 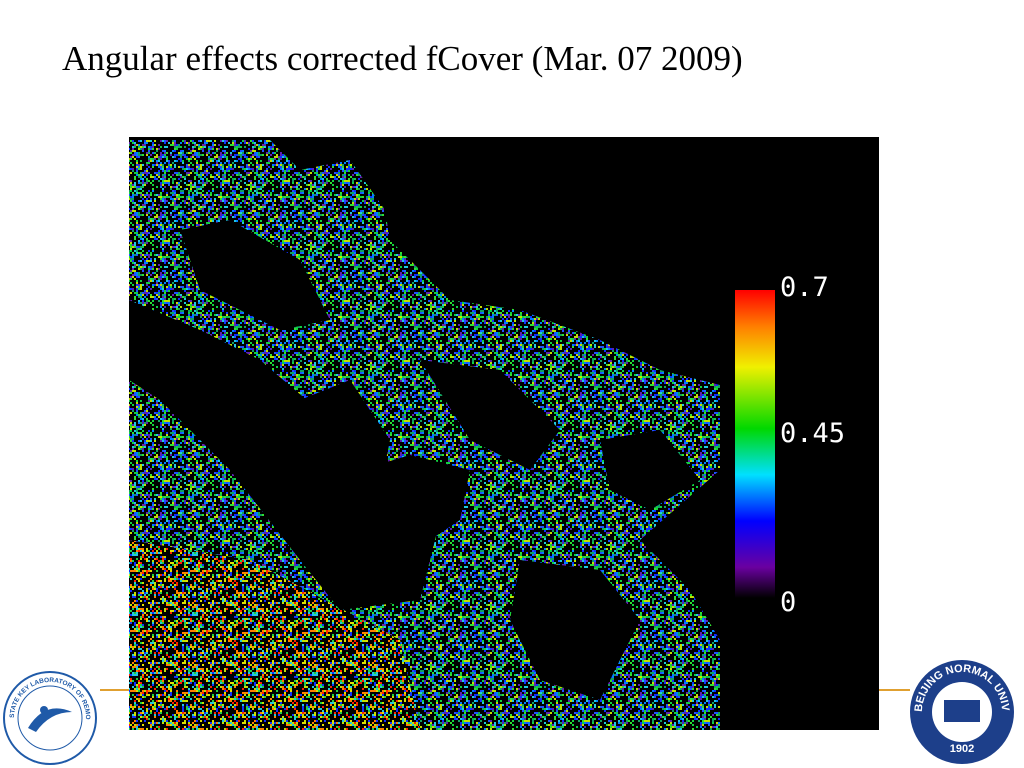 I want to click on colorbar, so click(x=755, y=444).